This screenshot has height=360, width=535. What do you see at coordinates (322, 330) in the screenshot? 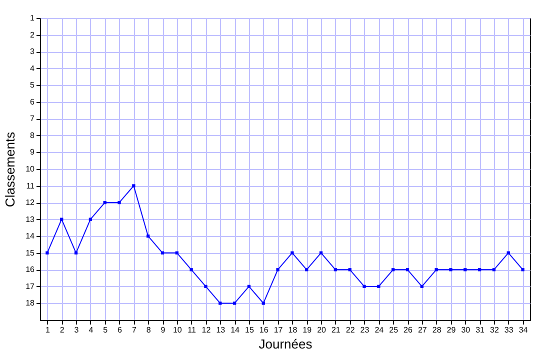
I see `x-tick-label: 20` at bounding box center [322, 330].